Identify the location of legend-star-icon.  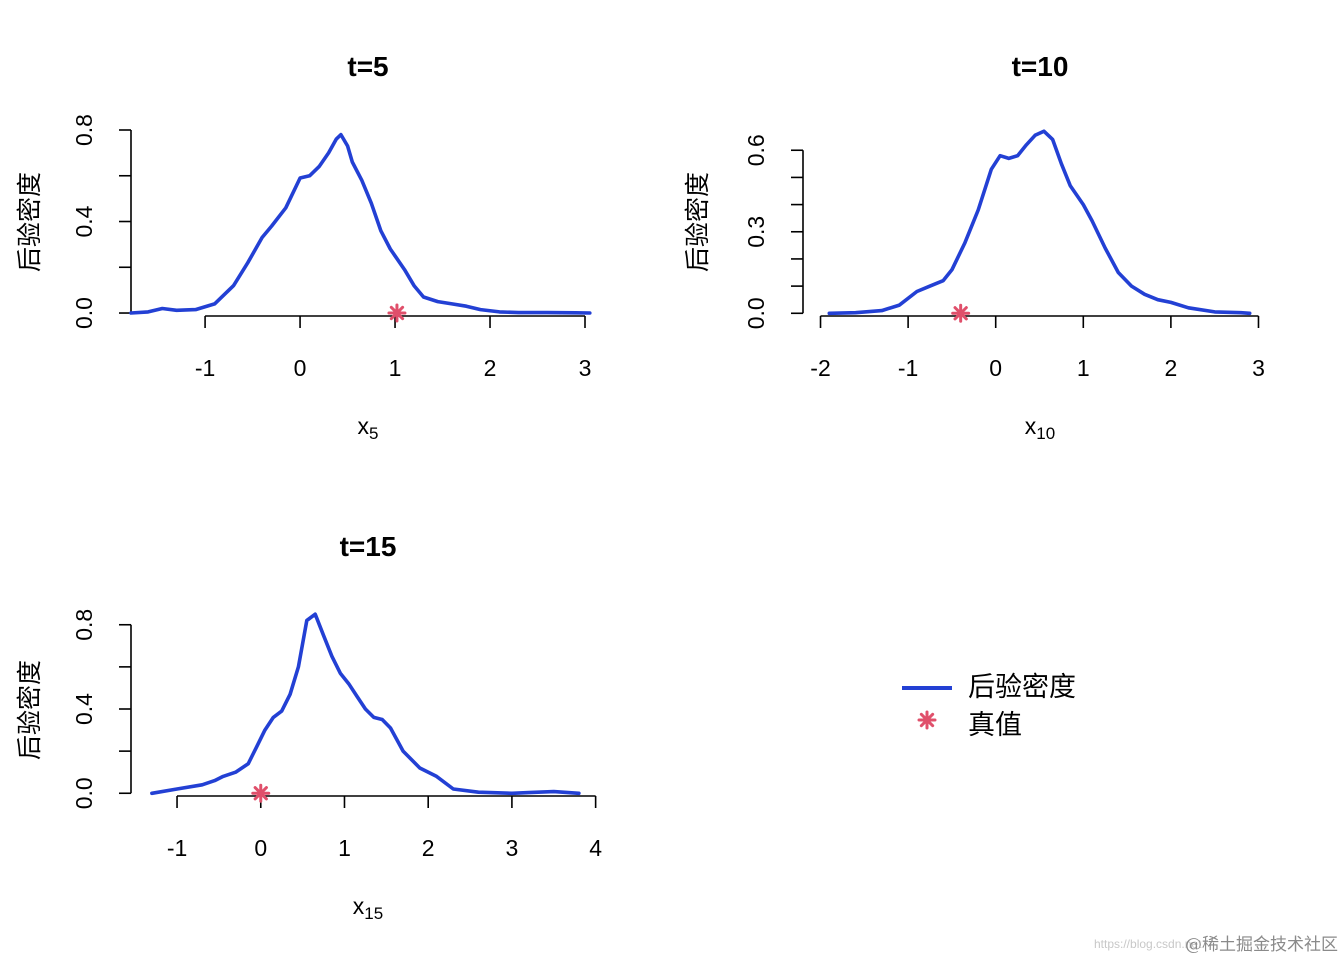
(927, 720).